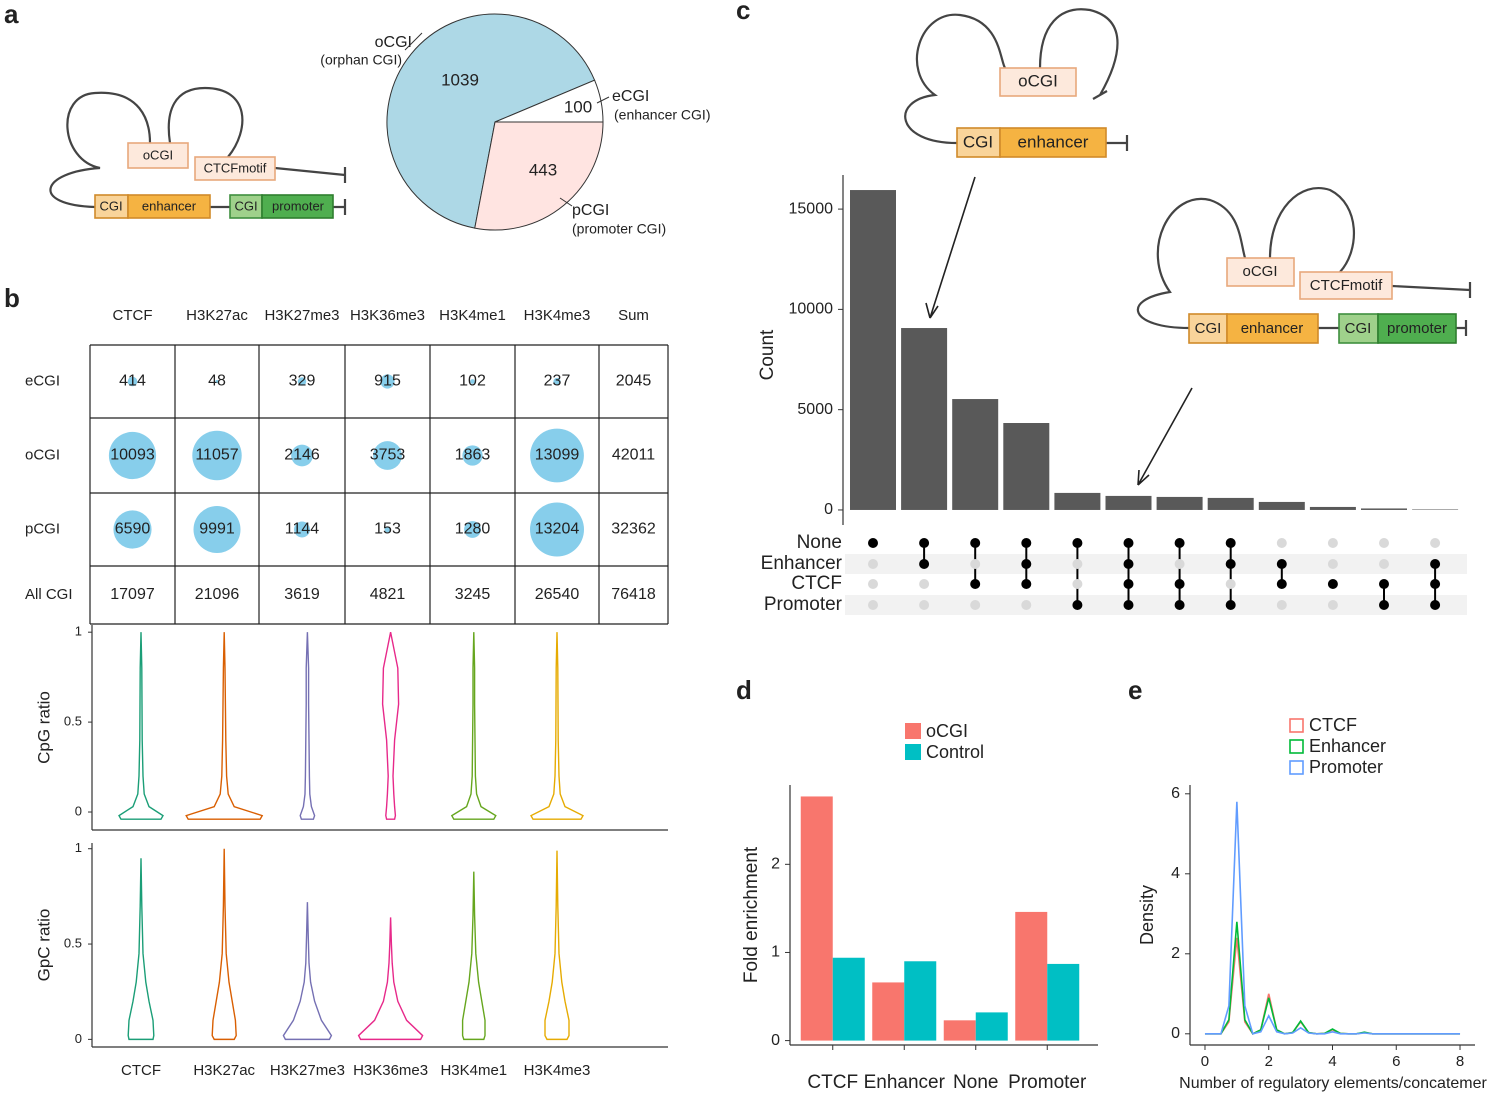 This screenshot has width=1500, height=1094. I want to click on y-tick-label: 5000, so click(815, 409).